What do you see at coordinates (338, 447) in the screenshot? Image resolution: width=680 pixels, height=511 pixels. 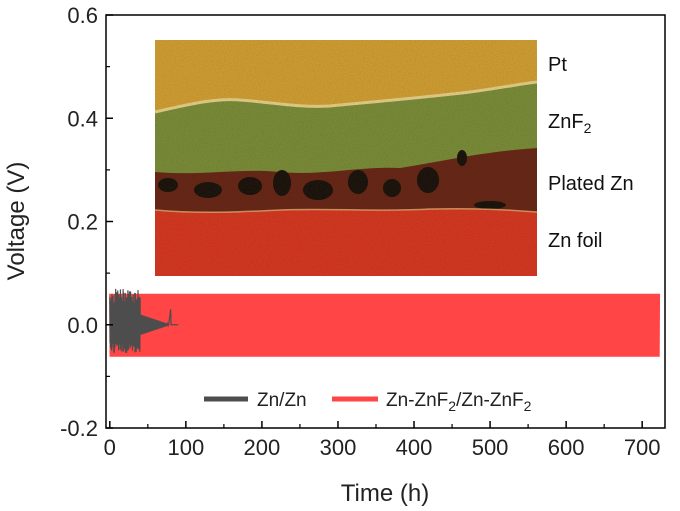 I see `x-tick-label: 300` at bounding box center [338, 447].